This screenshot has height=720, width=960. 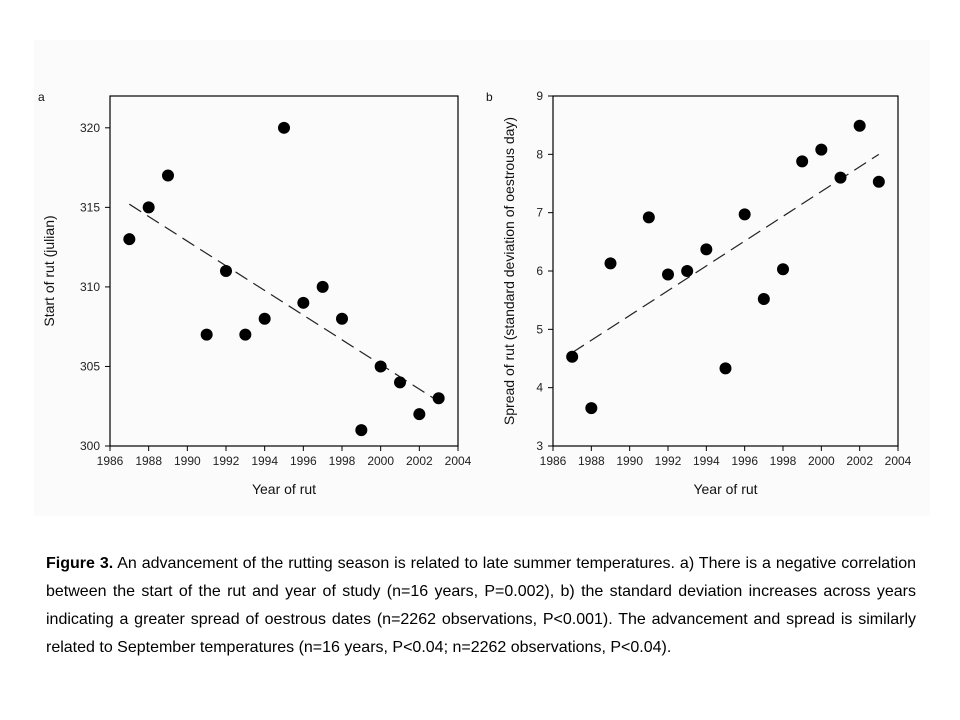 I want to click on y-tick-label-a: 315, so click(x=90, y=207).